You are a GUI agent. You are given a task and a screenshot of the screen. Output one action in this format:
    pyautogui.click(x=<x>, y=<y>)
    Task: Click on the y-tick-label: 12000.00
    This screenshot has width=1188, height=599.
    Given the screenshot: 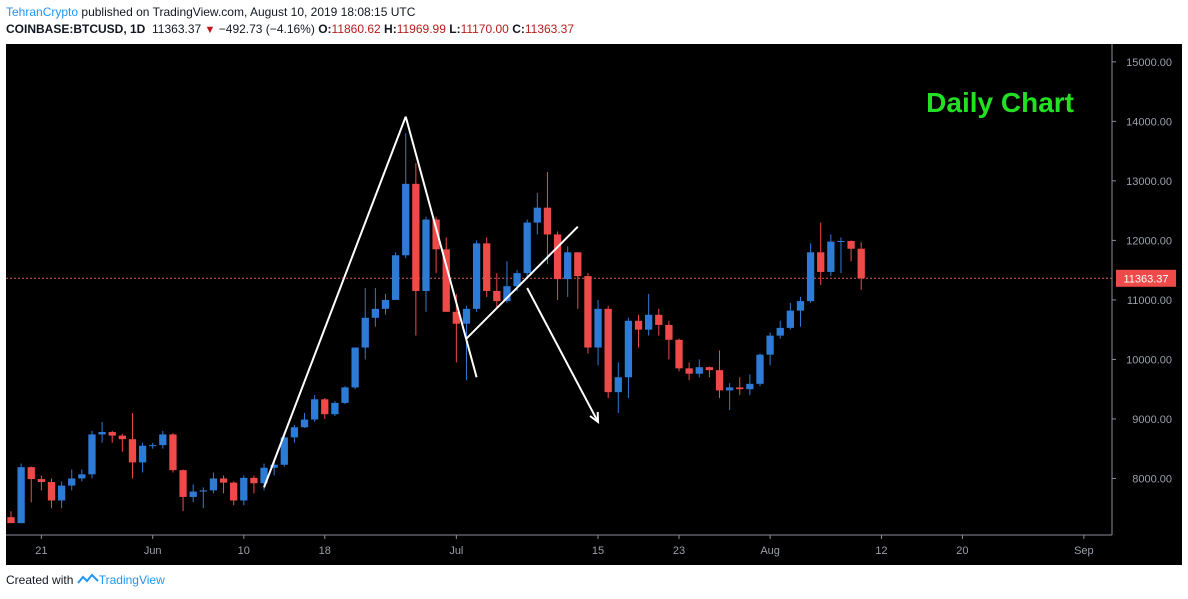 What is the action you would take?
    pyautogui.click(x=1149, y=241)
    